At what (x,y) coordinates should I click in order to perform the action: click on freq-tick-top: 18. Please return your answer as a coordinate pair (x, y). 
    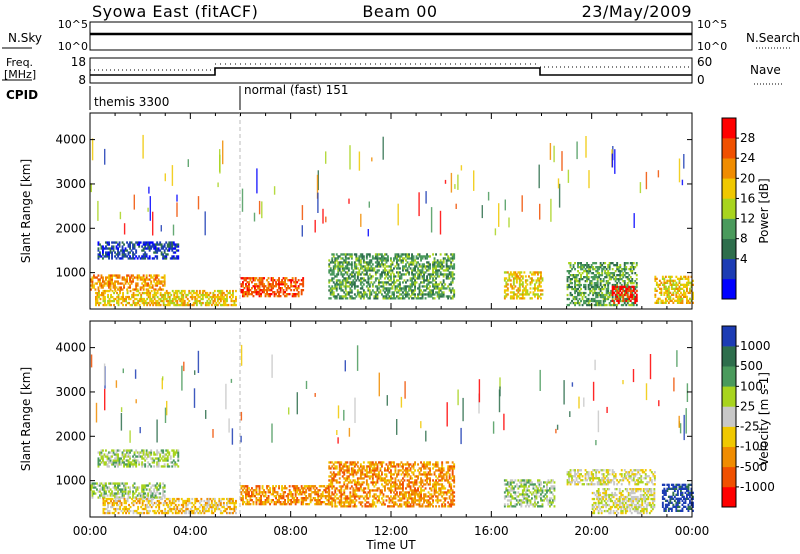
    Looking at the image, I should click on (78, 62).